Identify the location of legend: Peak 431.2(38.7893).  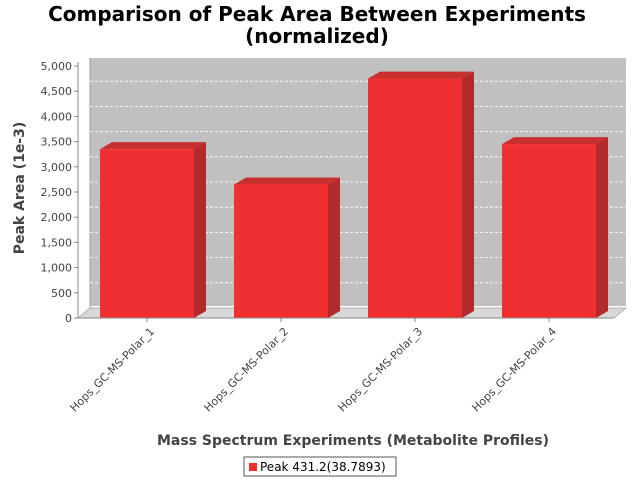
(320, 466).